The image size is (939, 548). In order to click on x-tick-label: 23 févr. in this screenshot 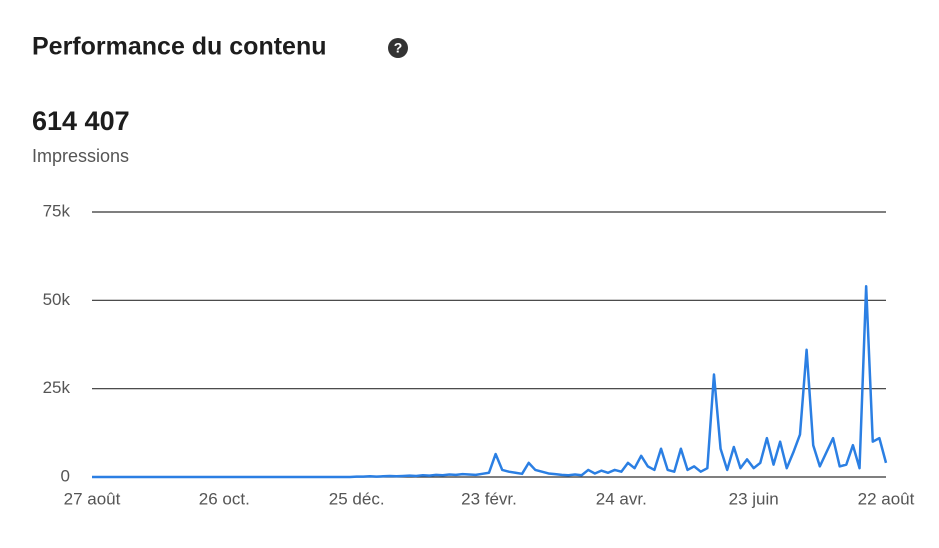, I will do `click(489, 498)`.